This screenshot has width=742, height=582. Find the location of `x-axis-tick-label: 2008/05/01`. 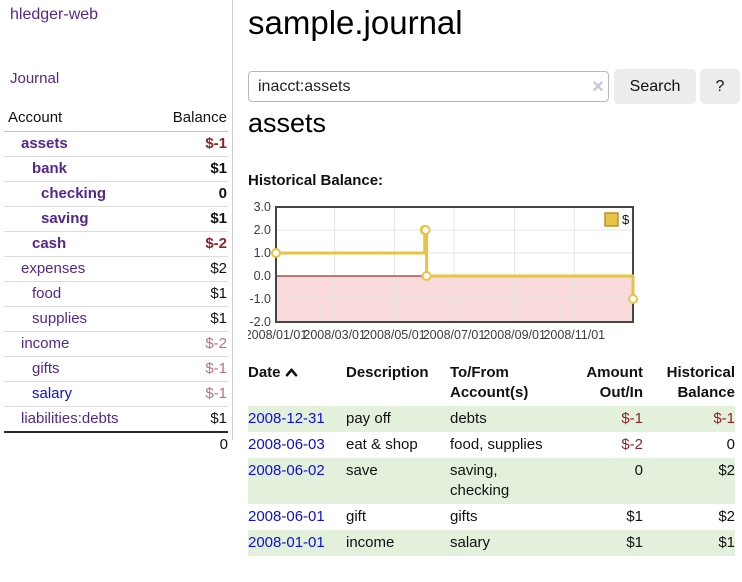

x-axis-tick-label: 2008/05/01 is located at coordinates (394, 335).